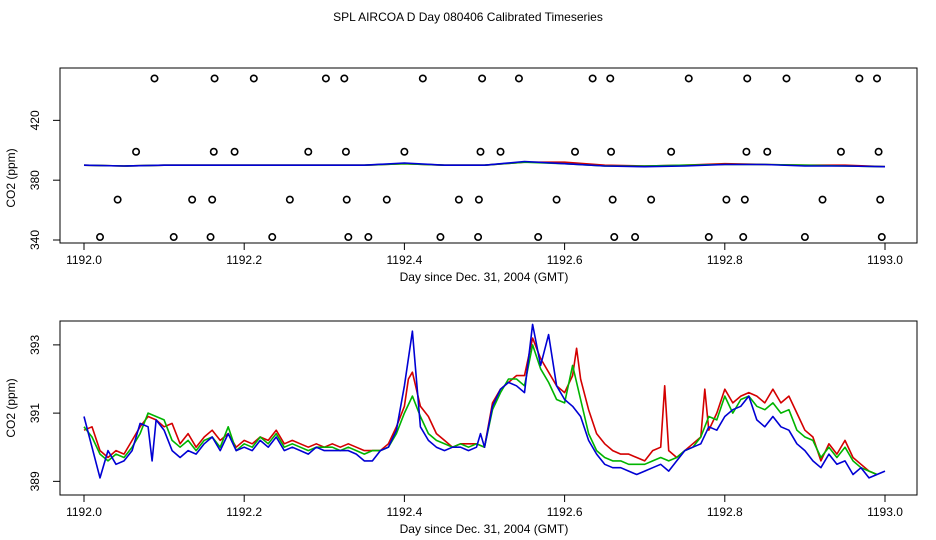 The width and height of the screenshot is (936, 540). What do you see at coordinates (35, 413) in the screenshot?
I see `bottom-y-tick-label: 391` at bounding box center [35, 413].